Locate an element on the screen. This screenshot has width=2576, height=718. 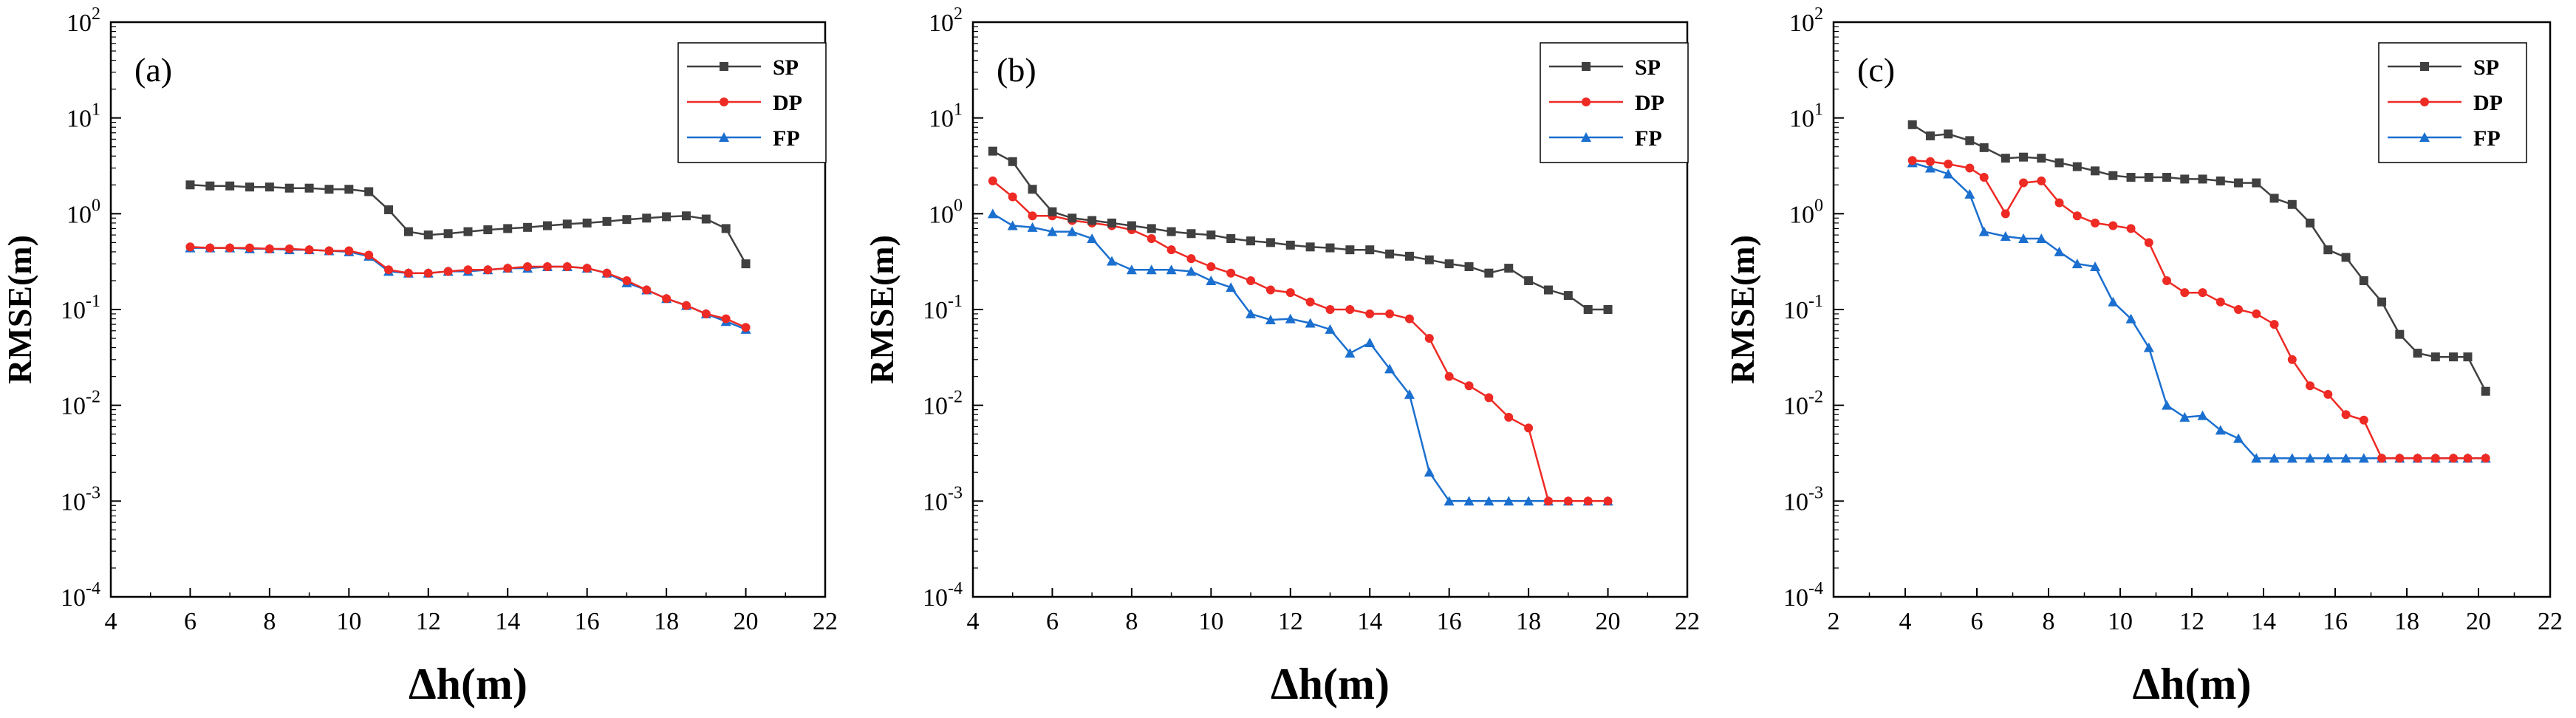
x-axis-title: Δh(m) is located at coordinates (468, 684).